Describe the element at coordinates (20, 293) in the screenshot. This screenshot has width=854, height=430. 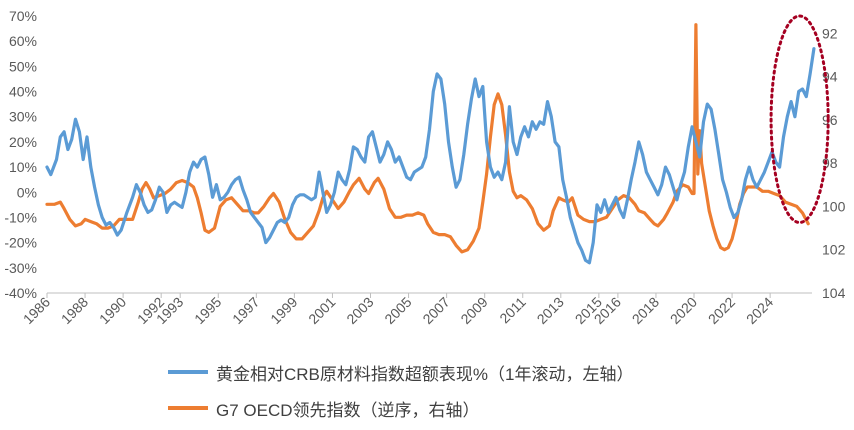
I see `left-tick-label: -40%` at that location.